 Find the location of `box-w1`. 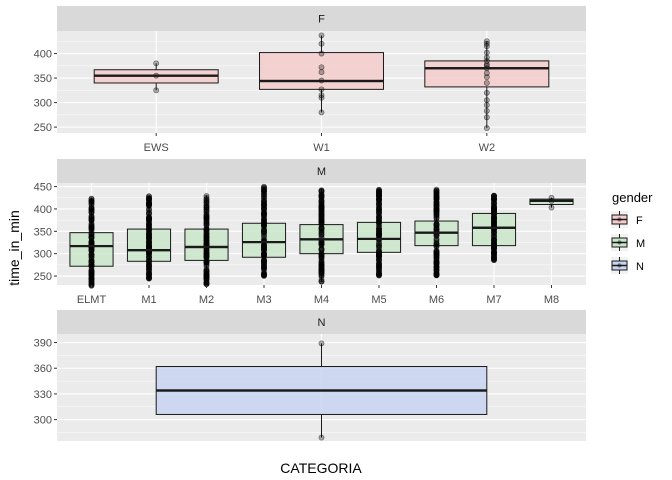

box-w1 is located at coordinates (321, 74).